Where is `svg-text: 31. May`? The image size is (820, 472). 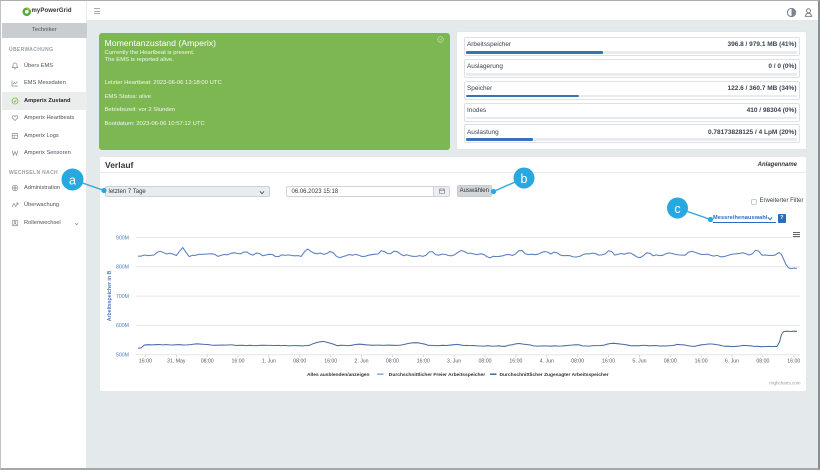 svg-text: 31. May is located at coordinates (176, 362).